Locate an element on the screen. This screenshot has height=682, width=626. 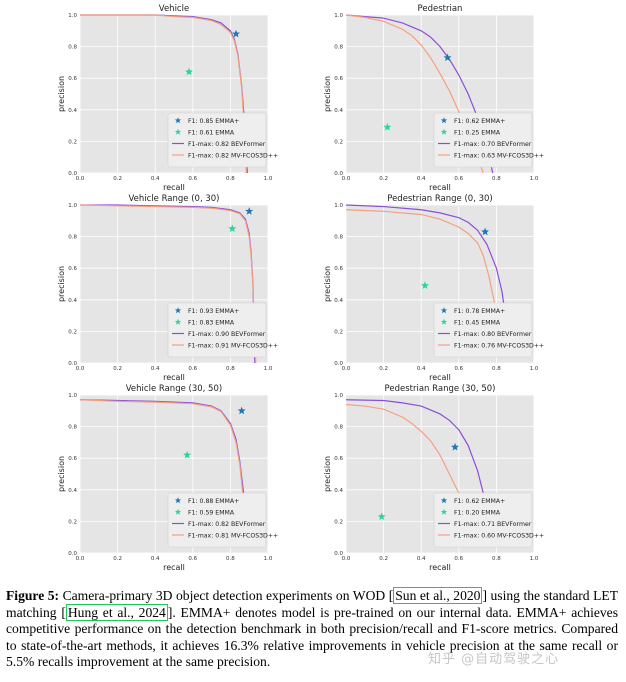
chart-title: Pedestrian Range (30, 50) is located at coordinates (440, 389).